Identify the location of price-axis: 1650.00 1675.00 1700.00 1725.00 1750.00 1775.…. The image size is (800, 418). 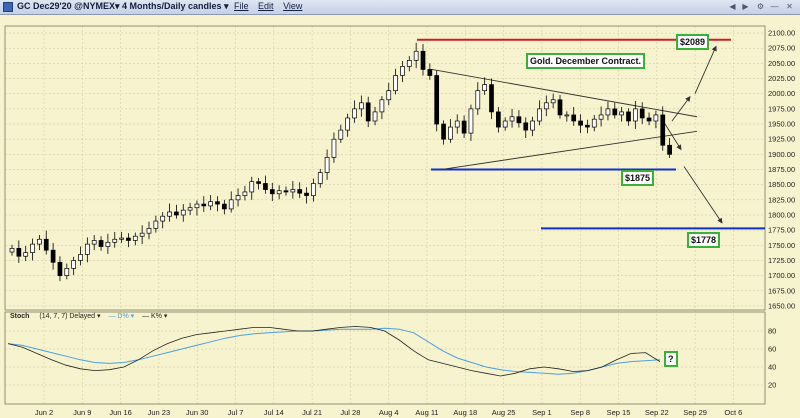
(781, 170).